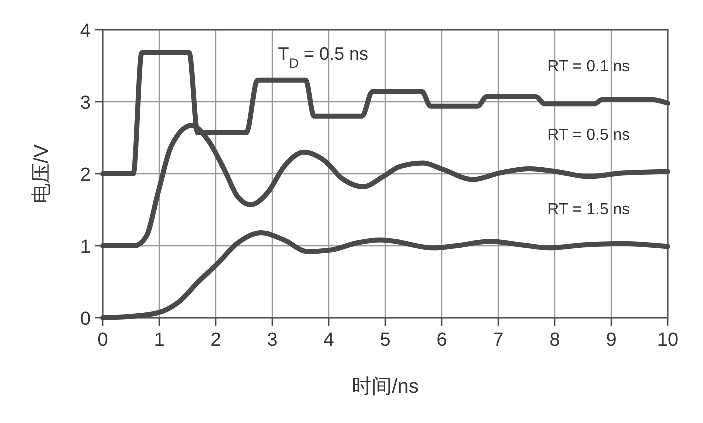 The image size is (703, 423). What do you see at coordinates (86, 31) in the screenshot?
I see `y-tick-label: 4` at bounding box center [86, 31].